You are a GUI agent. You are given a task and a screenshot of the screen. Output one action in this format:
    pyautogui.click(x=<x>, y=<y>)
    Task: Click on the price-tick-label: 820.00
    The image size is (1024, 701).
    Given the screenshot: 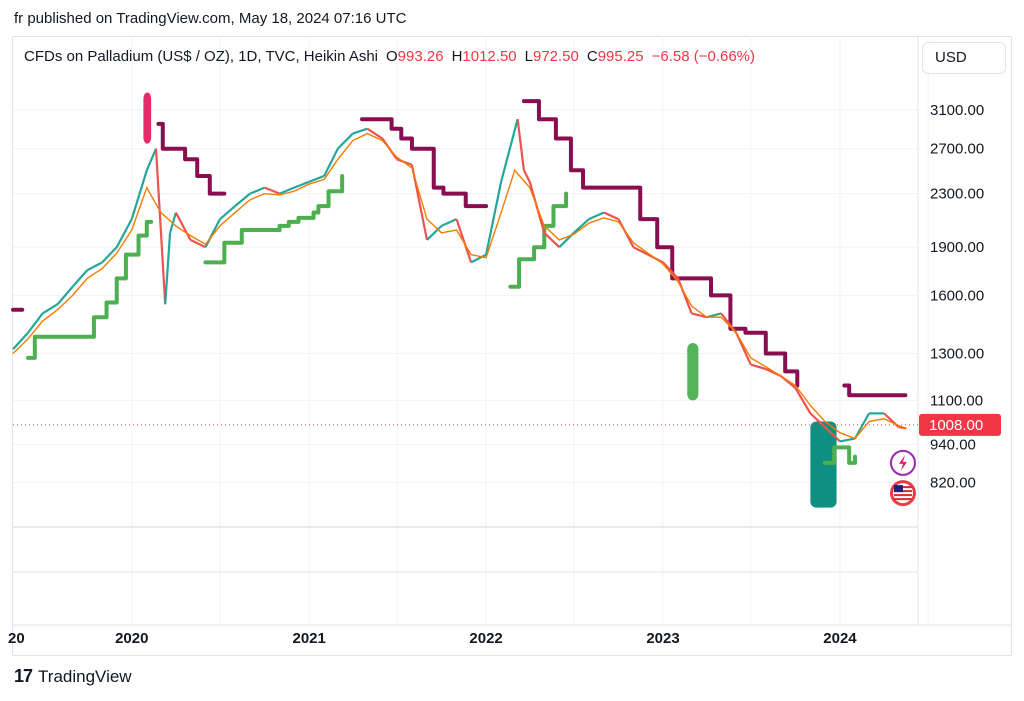 What is the action you would take?
    pyautogui.click(x=953, y=483)
    